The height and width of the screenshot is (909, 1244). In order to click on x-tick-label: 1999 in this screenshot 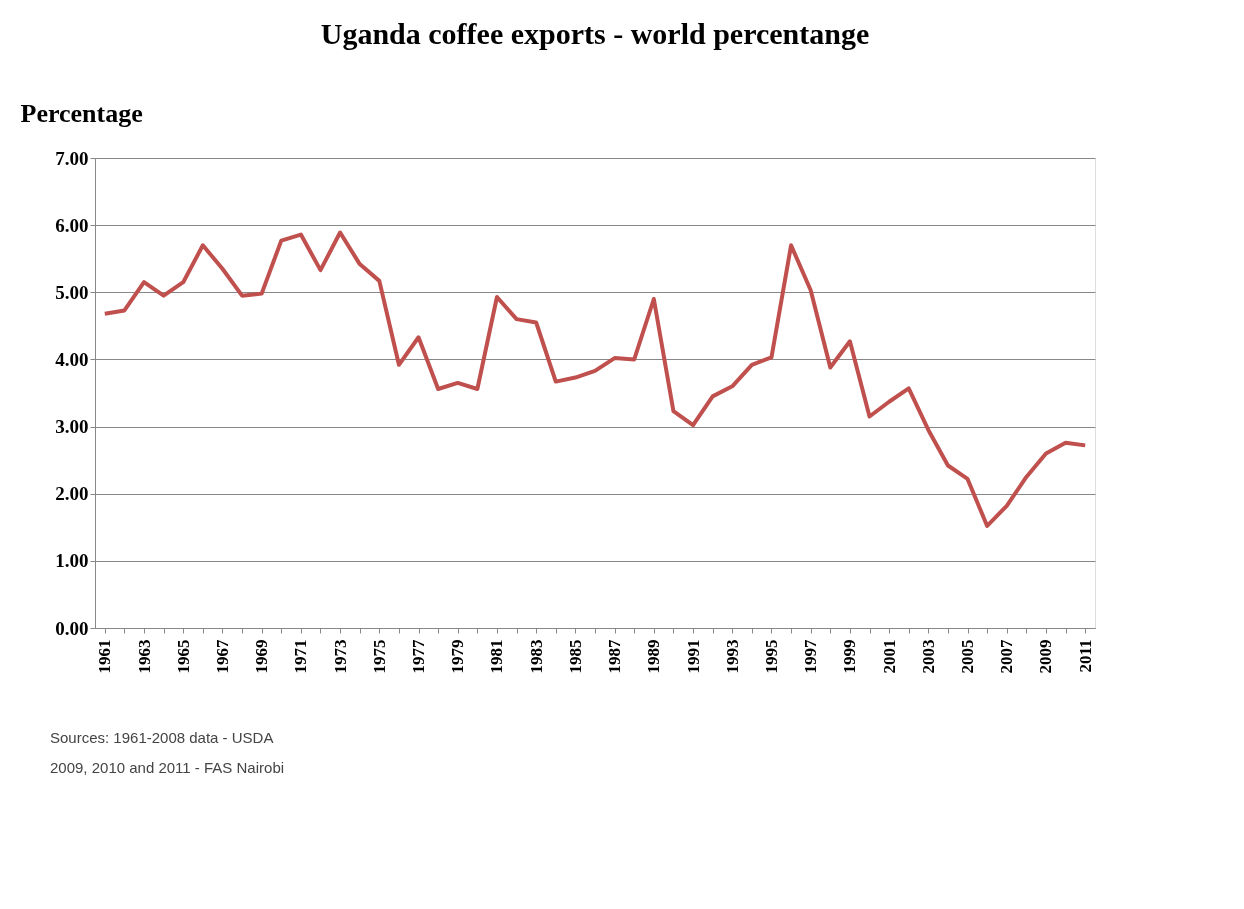, I will do `click(850, 656)`.